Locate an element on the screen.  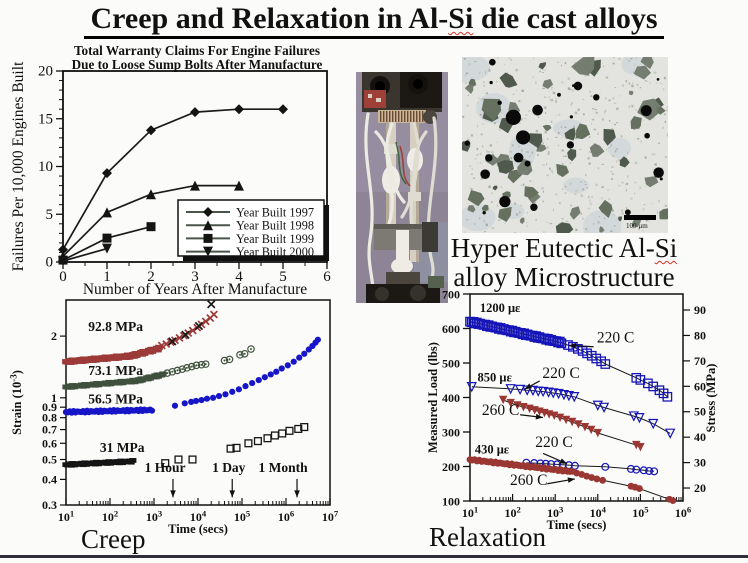
title-misspelled-word: Si is located at coordinates (461, 18).